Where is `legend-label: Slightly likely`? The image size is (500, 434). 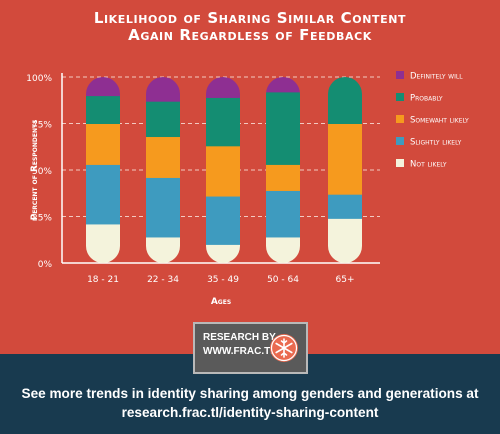 legend-label: Slightly likely is located at coordinates (436, 143).